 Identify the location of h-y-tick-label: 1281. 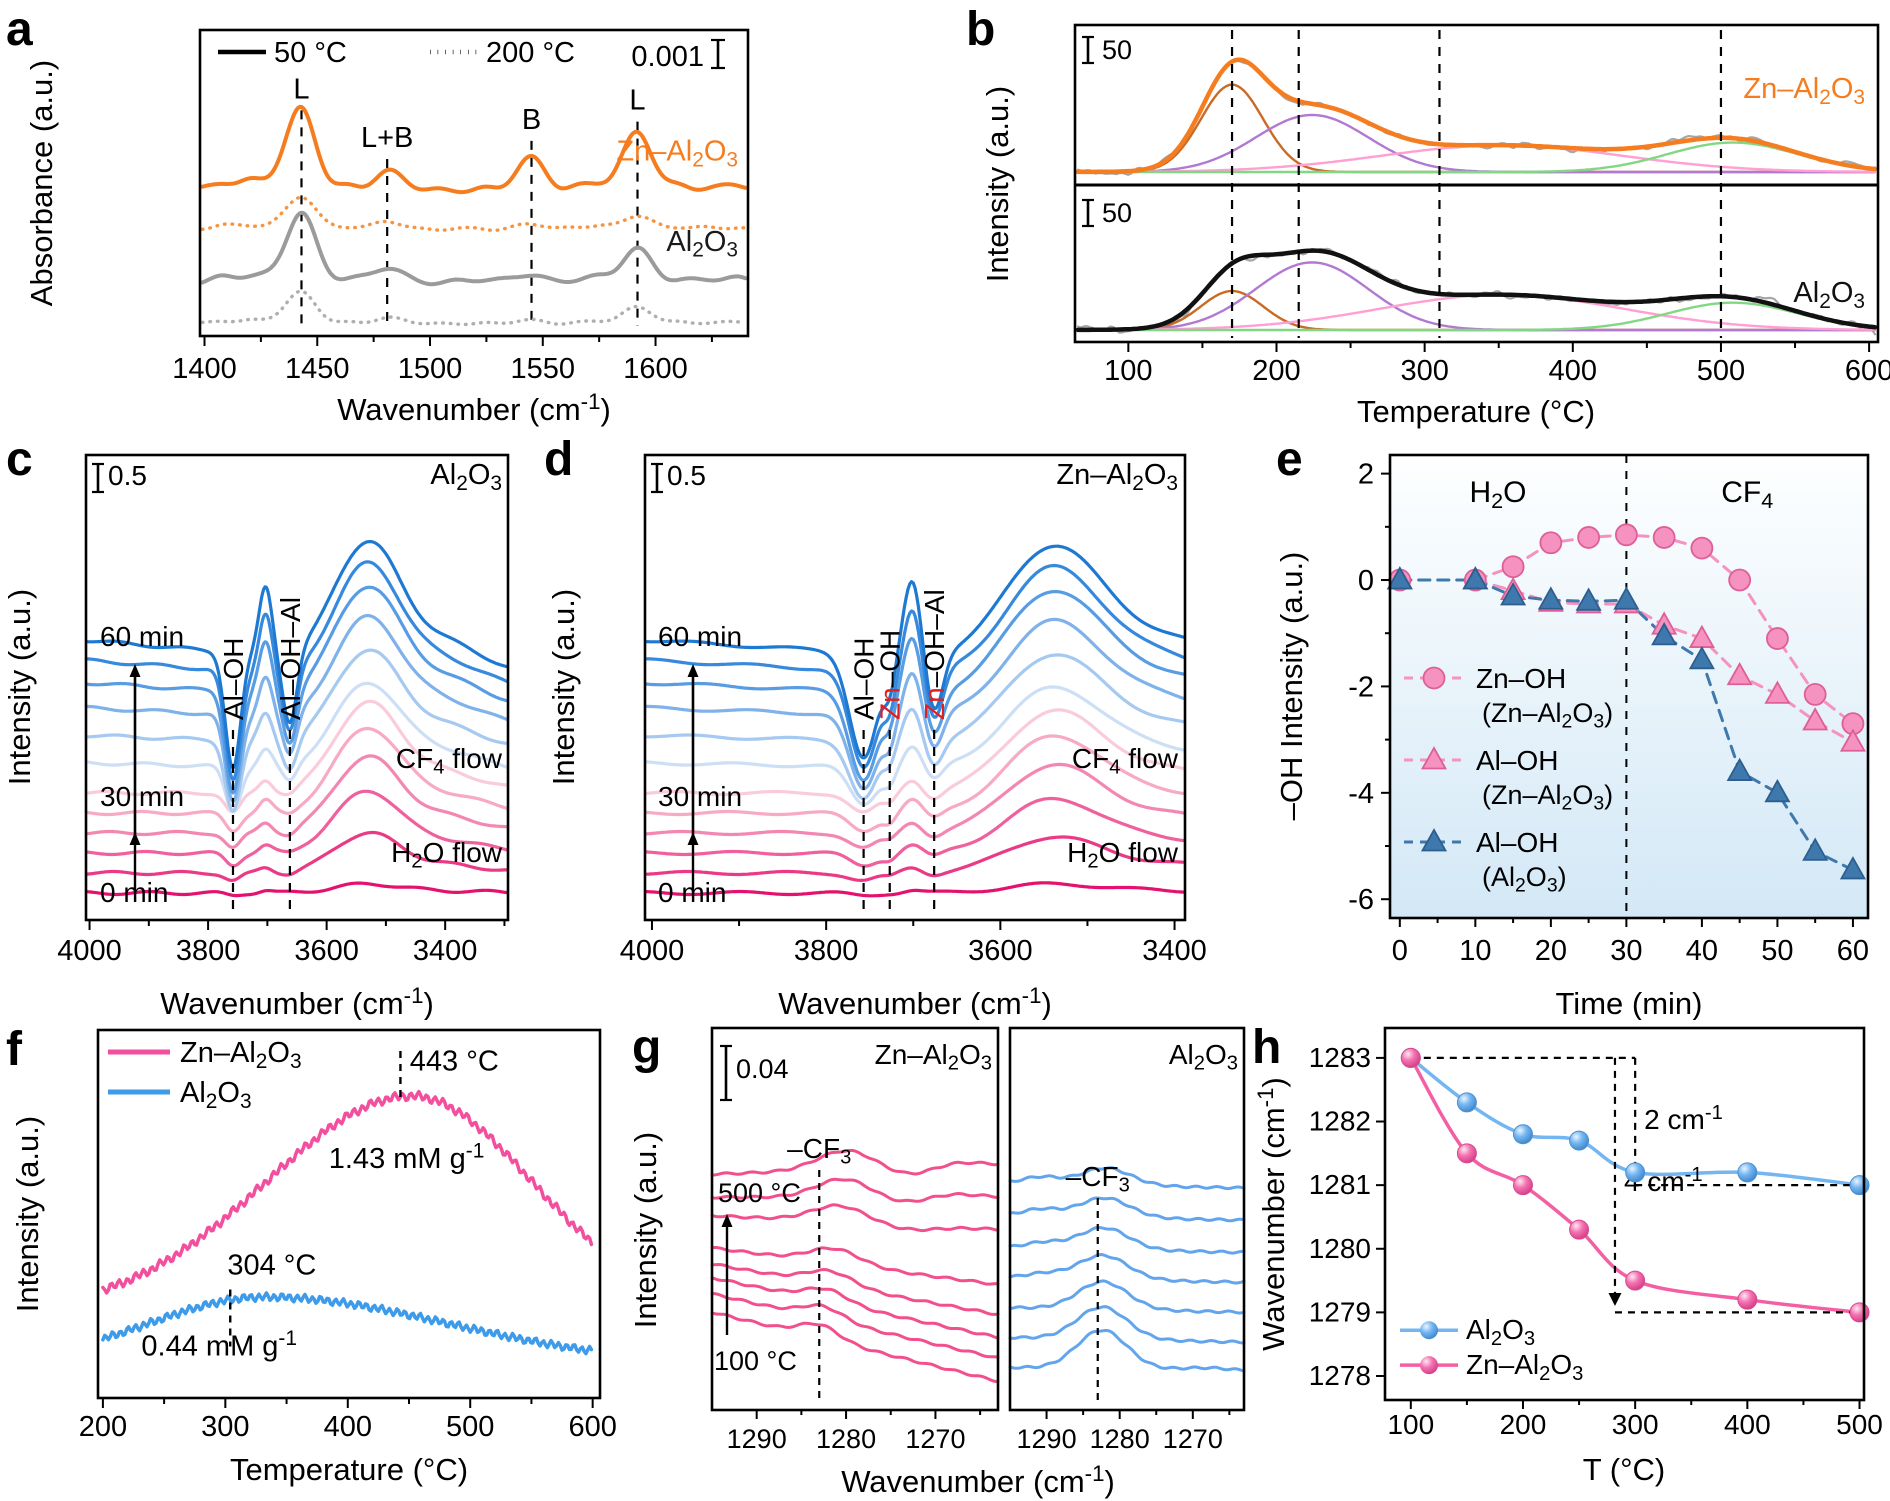
(1340, 1184).